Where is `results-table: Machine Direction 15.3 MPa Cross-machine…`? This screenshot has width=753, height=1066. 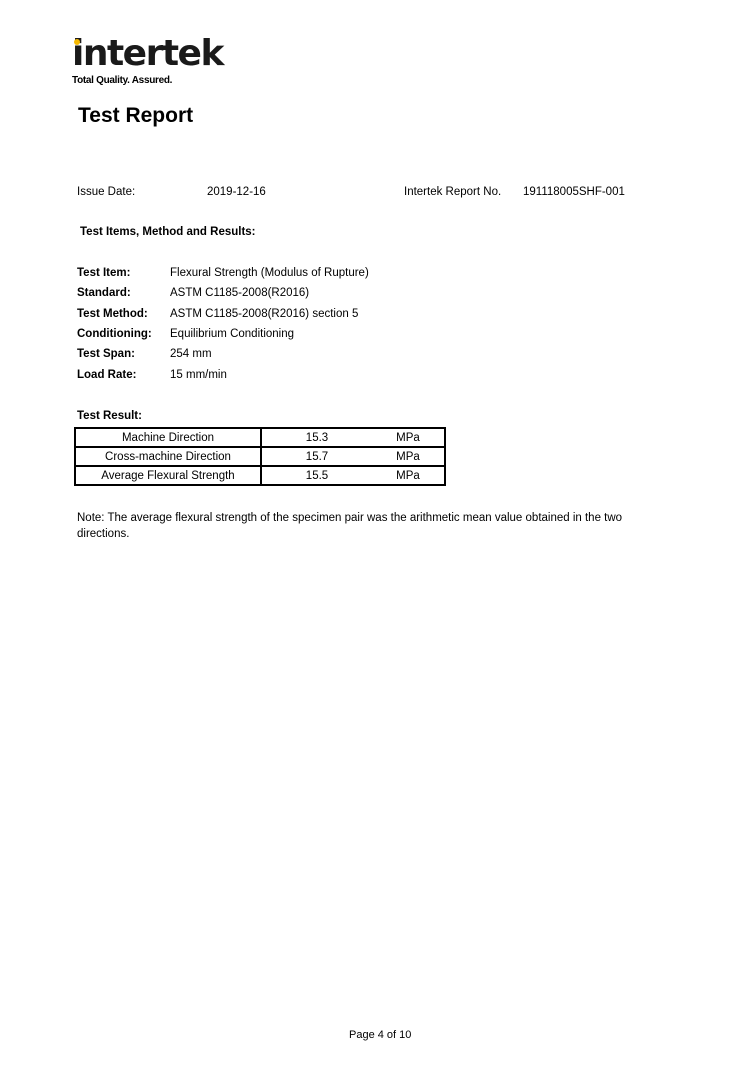
results-table: Machine Direction 15.3 MPa Cross-machine… is located at coordinates (260, 456).